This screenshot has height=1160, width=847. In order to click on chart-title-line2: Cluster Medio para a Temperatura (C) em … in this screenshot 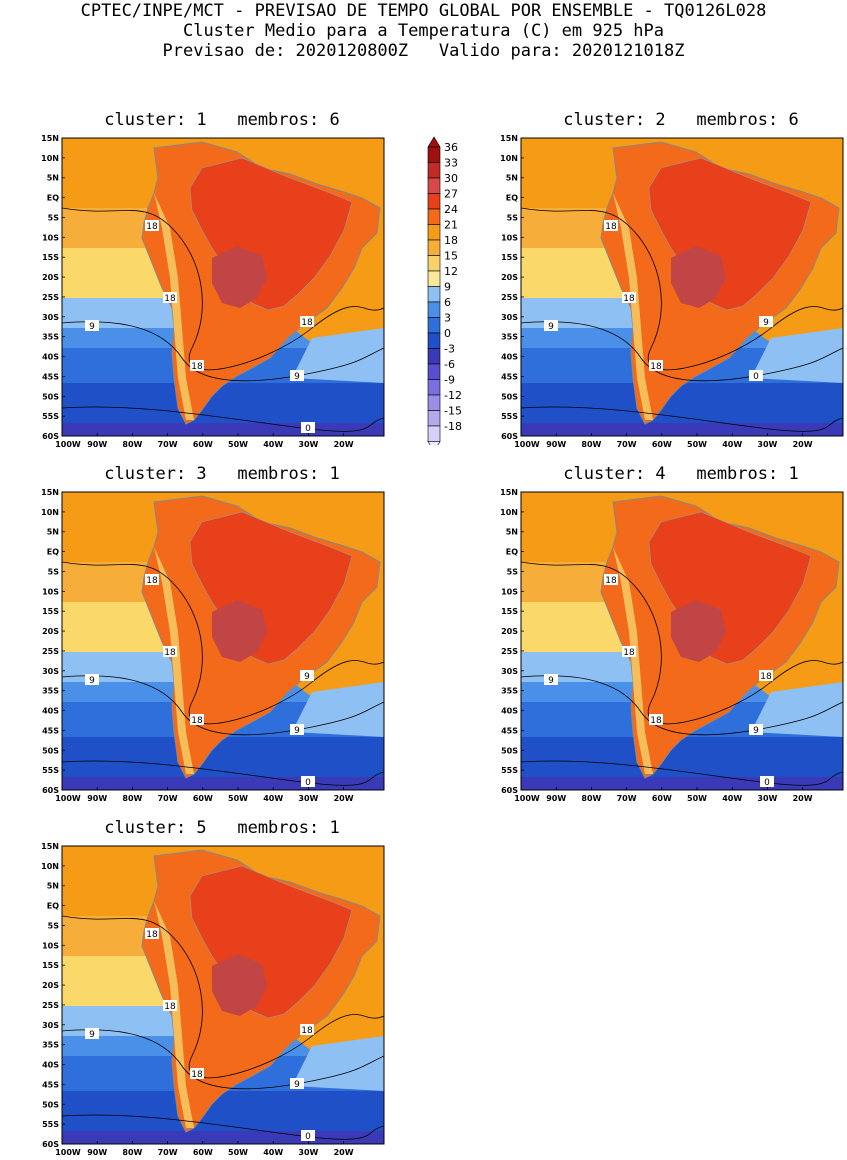, I will do `click(423, 31)`.